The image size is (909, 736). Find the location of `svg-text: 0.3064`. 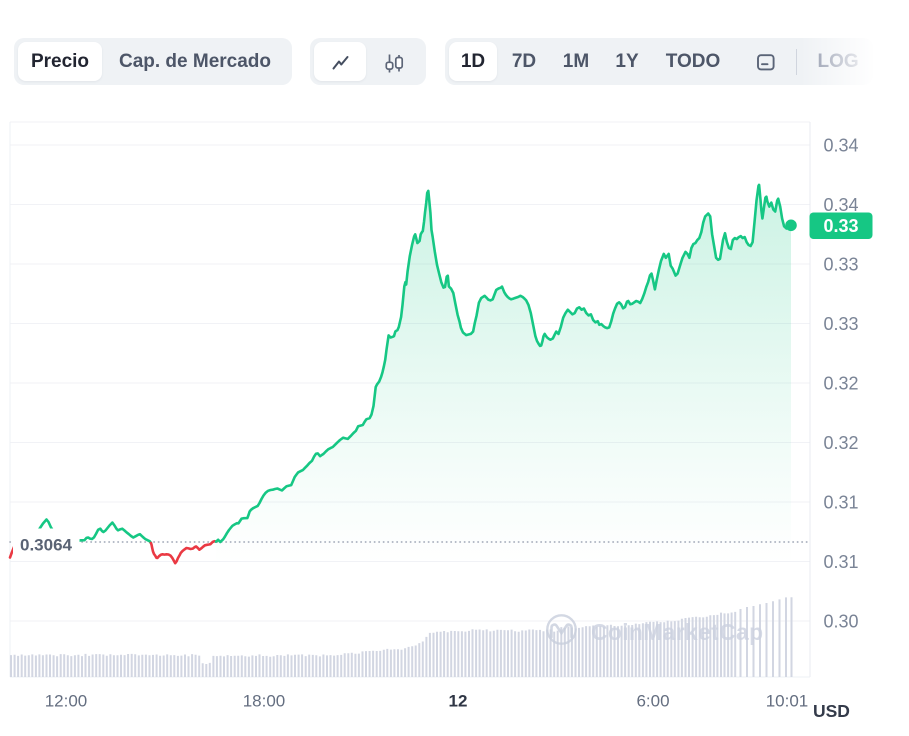

svg-text: 0.3064 is located at coordinates (46, 545).